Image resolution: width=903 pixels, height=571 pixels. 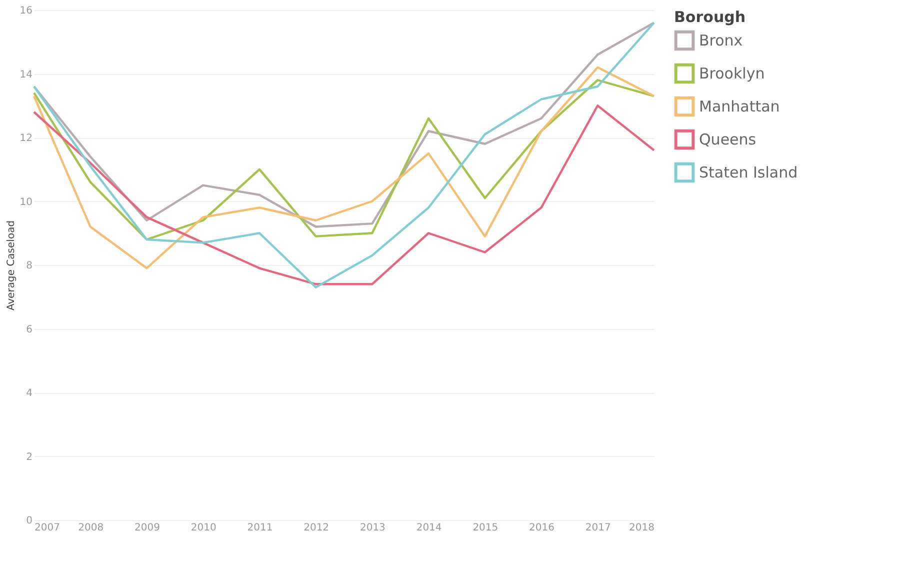 What do you see at coordinates (748, 173) in the screenshot?
I see `legend-label: Staten Island` at bounding box center [748, 173].